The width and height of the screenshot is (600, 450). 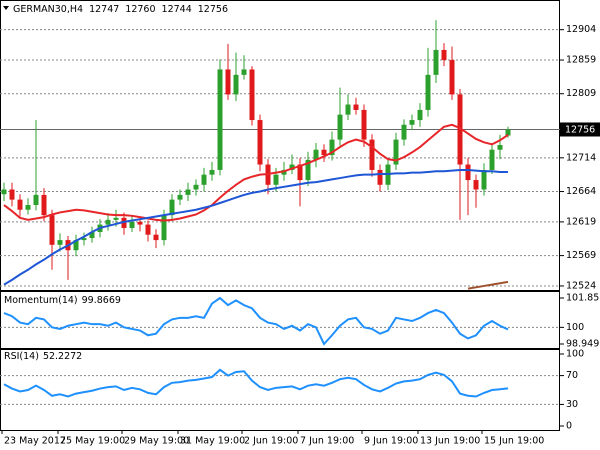 I want to click on price-label: 12756, so click(x=580, y=129).